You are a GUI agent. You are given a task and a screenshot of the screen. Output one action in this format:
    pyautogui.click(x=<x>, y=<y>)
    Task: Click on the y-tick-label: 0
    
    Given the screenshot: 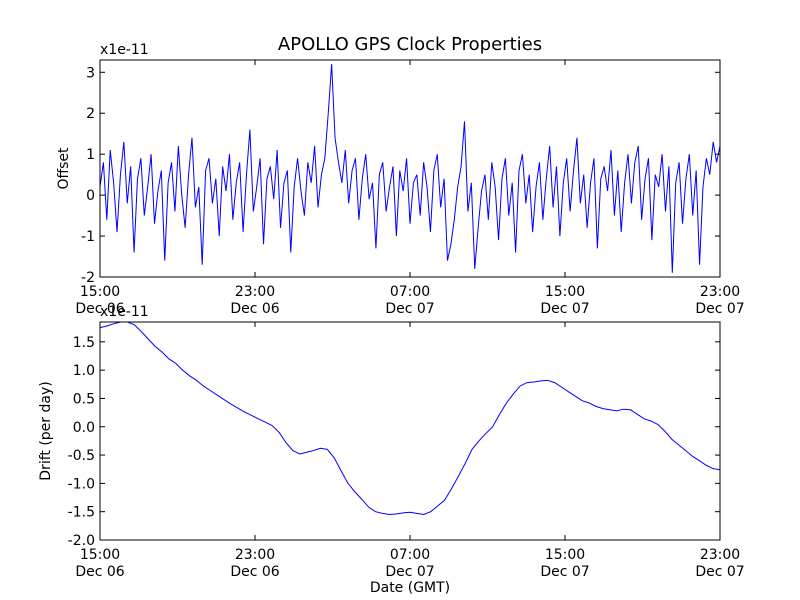 What is the action you would take?
    pyautogui.click(x=90, y=196)
    